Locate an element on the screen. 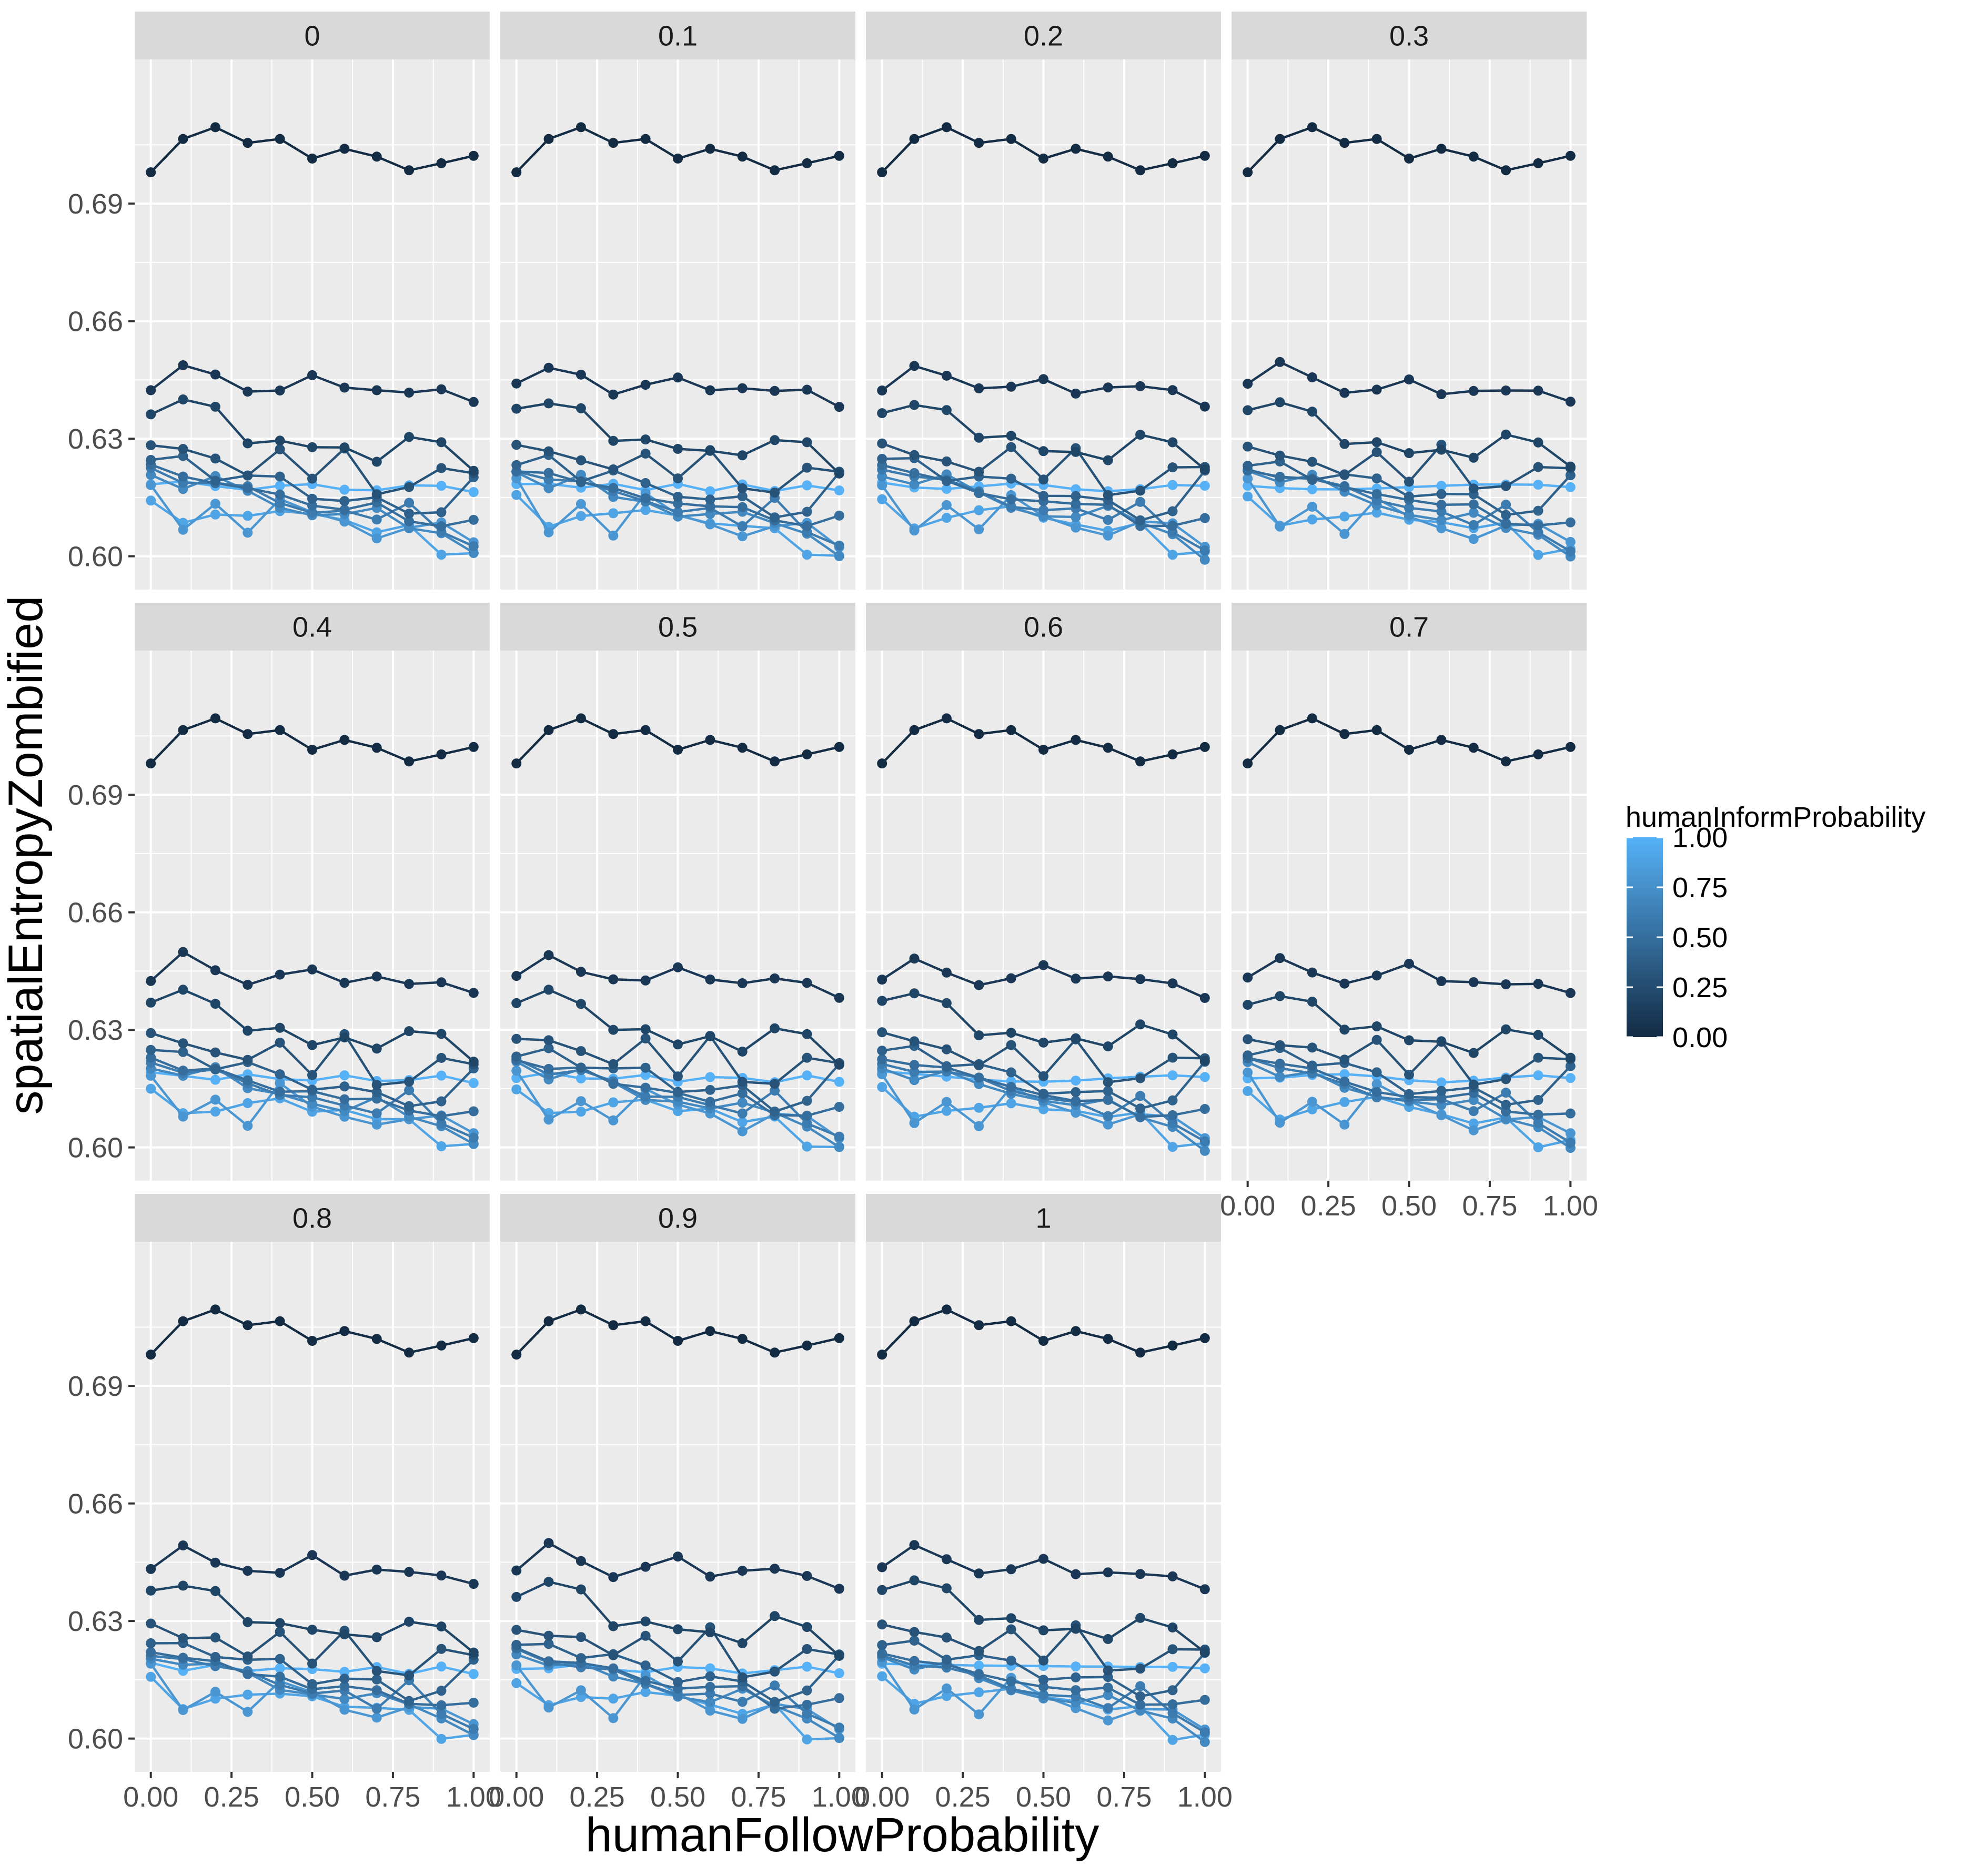 The width and height of the screenshot is (1988, 1866). x-tick-label: 0.50 is located at coordinates (1409, 1206).